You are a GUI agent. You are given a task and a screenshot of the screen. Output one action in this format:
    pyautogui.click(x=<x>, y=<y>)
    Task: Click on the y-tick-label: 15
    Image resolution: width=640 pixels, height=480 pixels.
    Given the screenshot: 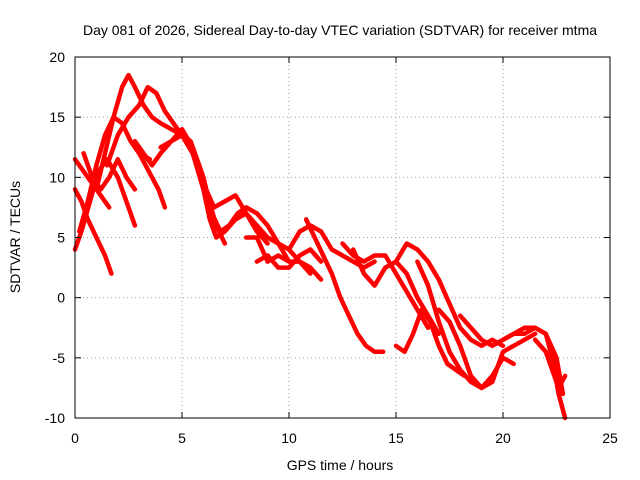 What is the action you would take?
    pyautogui.click(x=57, y=117)
    